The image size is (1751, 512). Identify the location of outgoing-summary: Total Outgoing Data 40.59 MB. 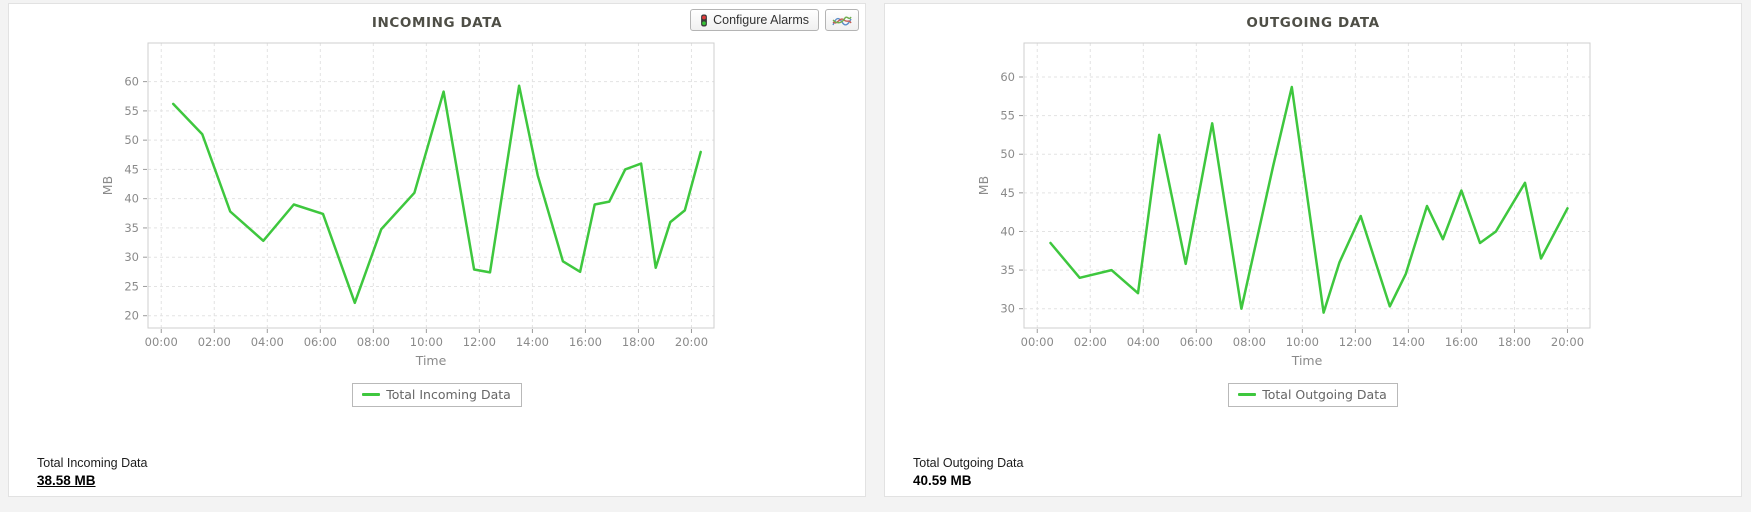
(968, 473).